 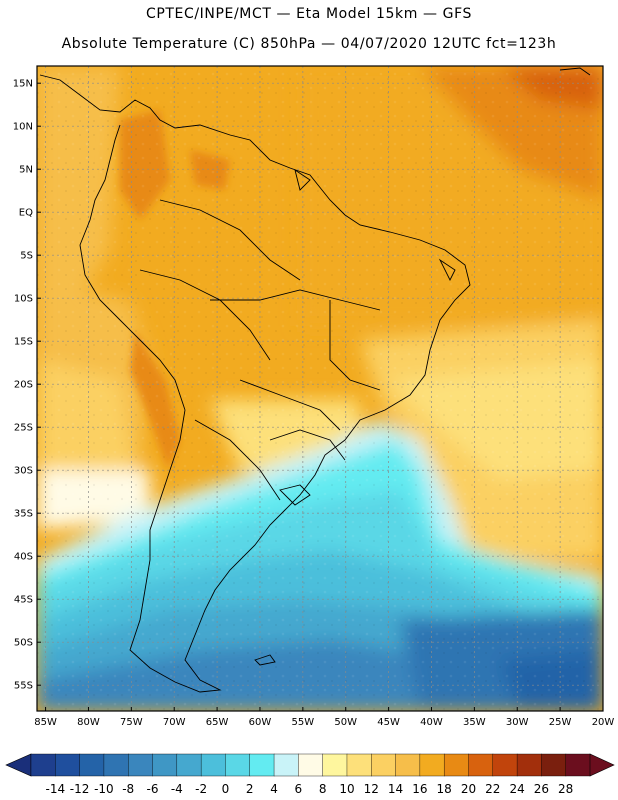 I want to click on latitude-label: 15S, so click(x=23, y=342).